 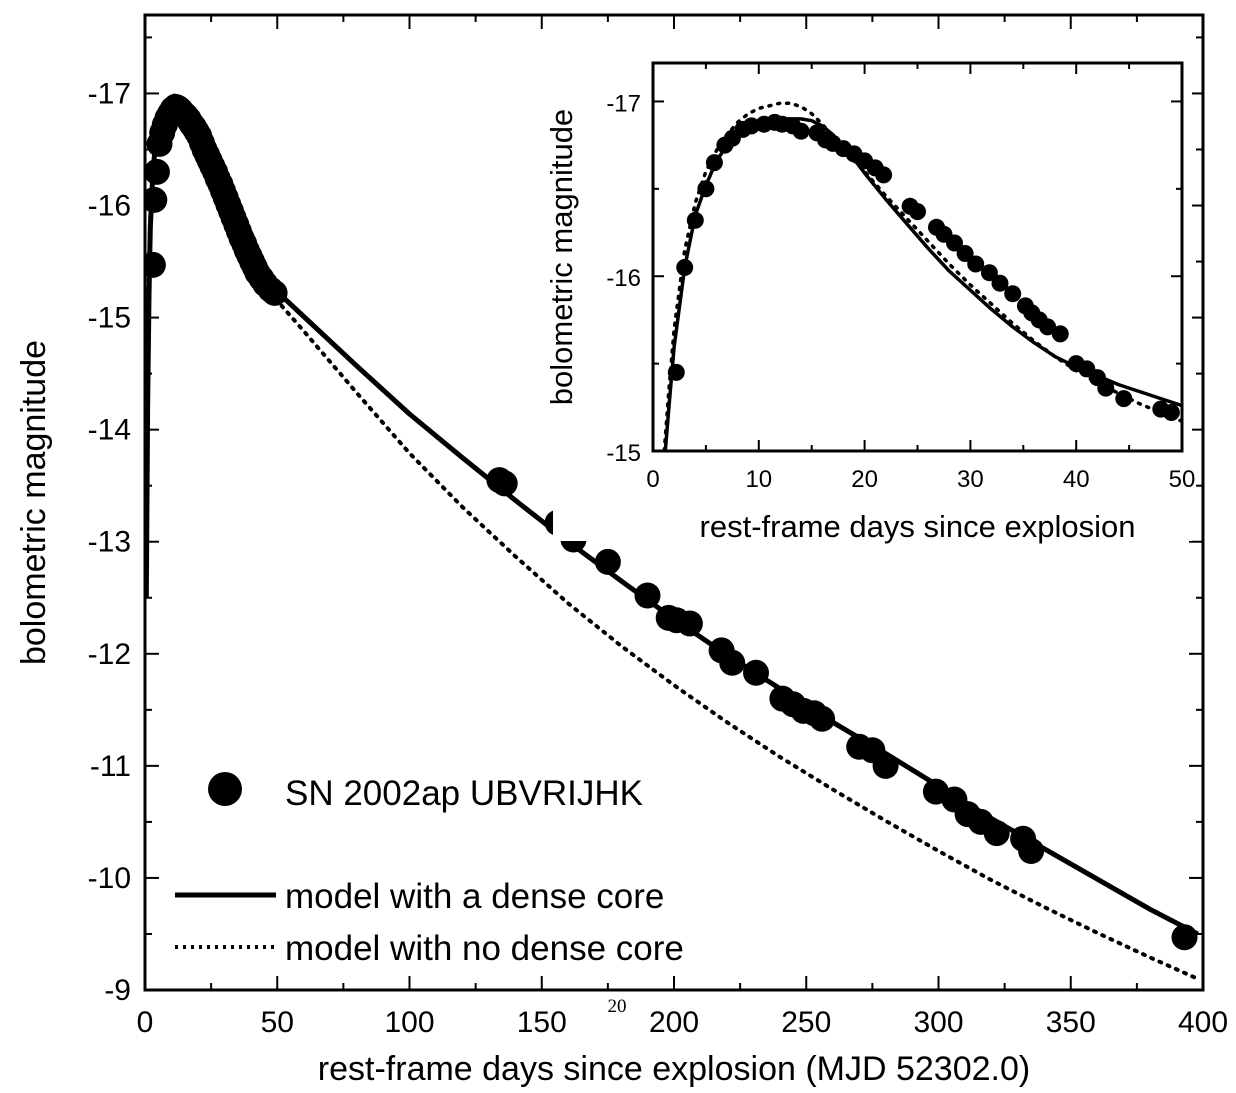 What do you see at coordinates (109, 93) in the screenshot?
I see `main-y-tick-label: -17` at bounding box center [109, 93].